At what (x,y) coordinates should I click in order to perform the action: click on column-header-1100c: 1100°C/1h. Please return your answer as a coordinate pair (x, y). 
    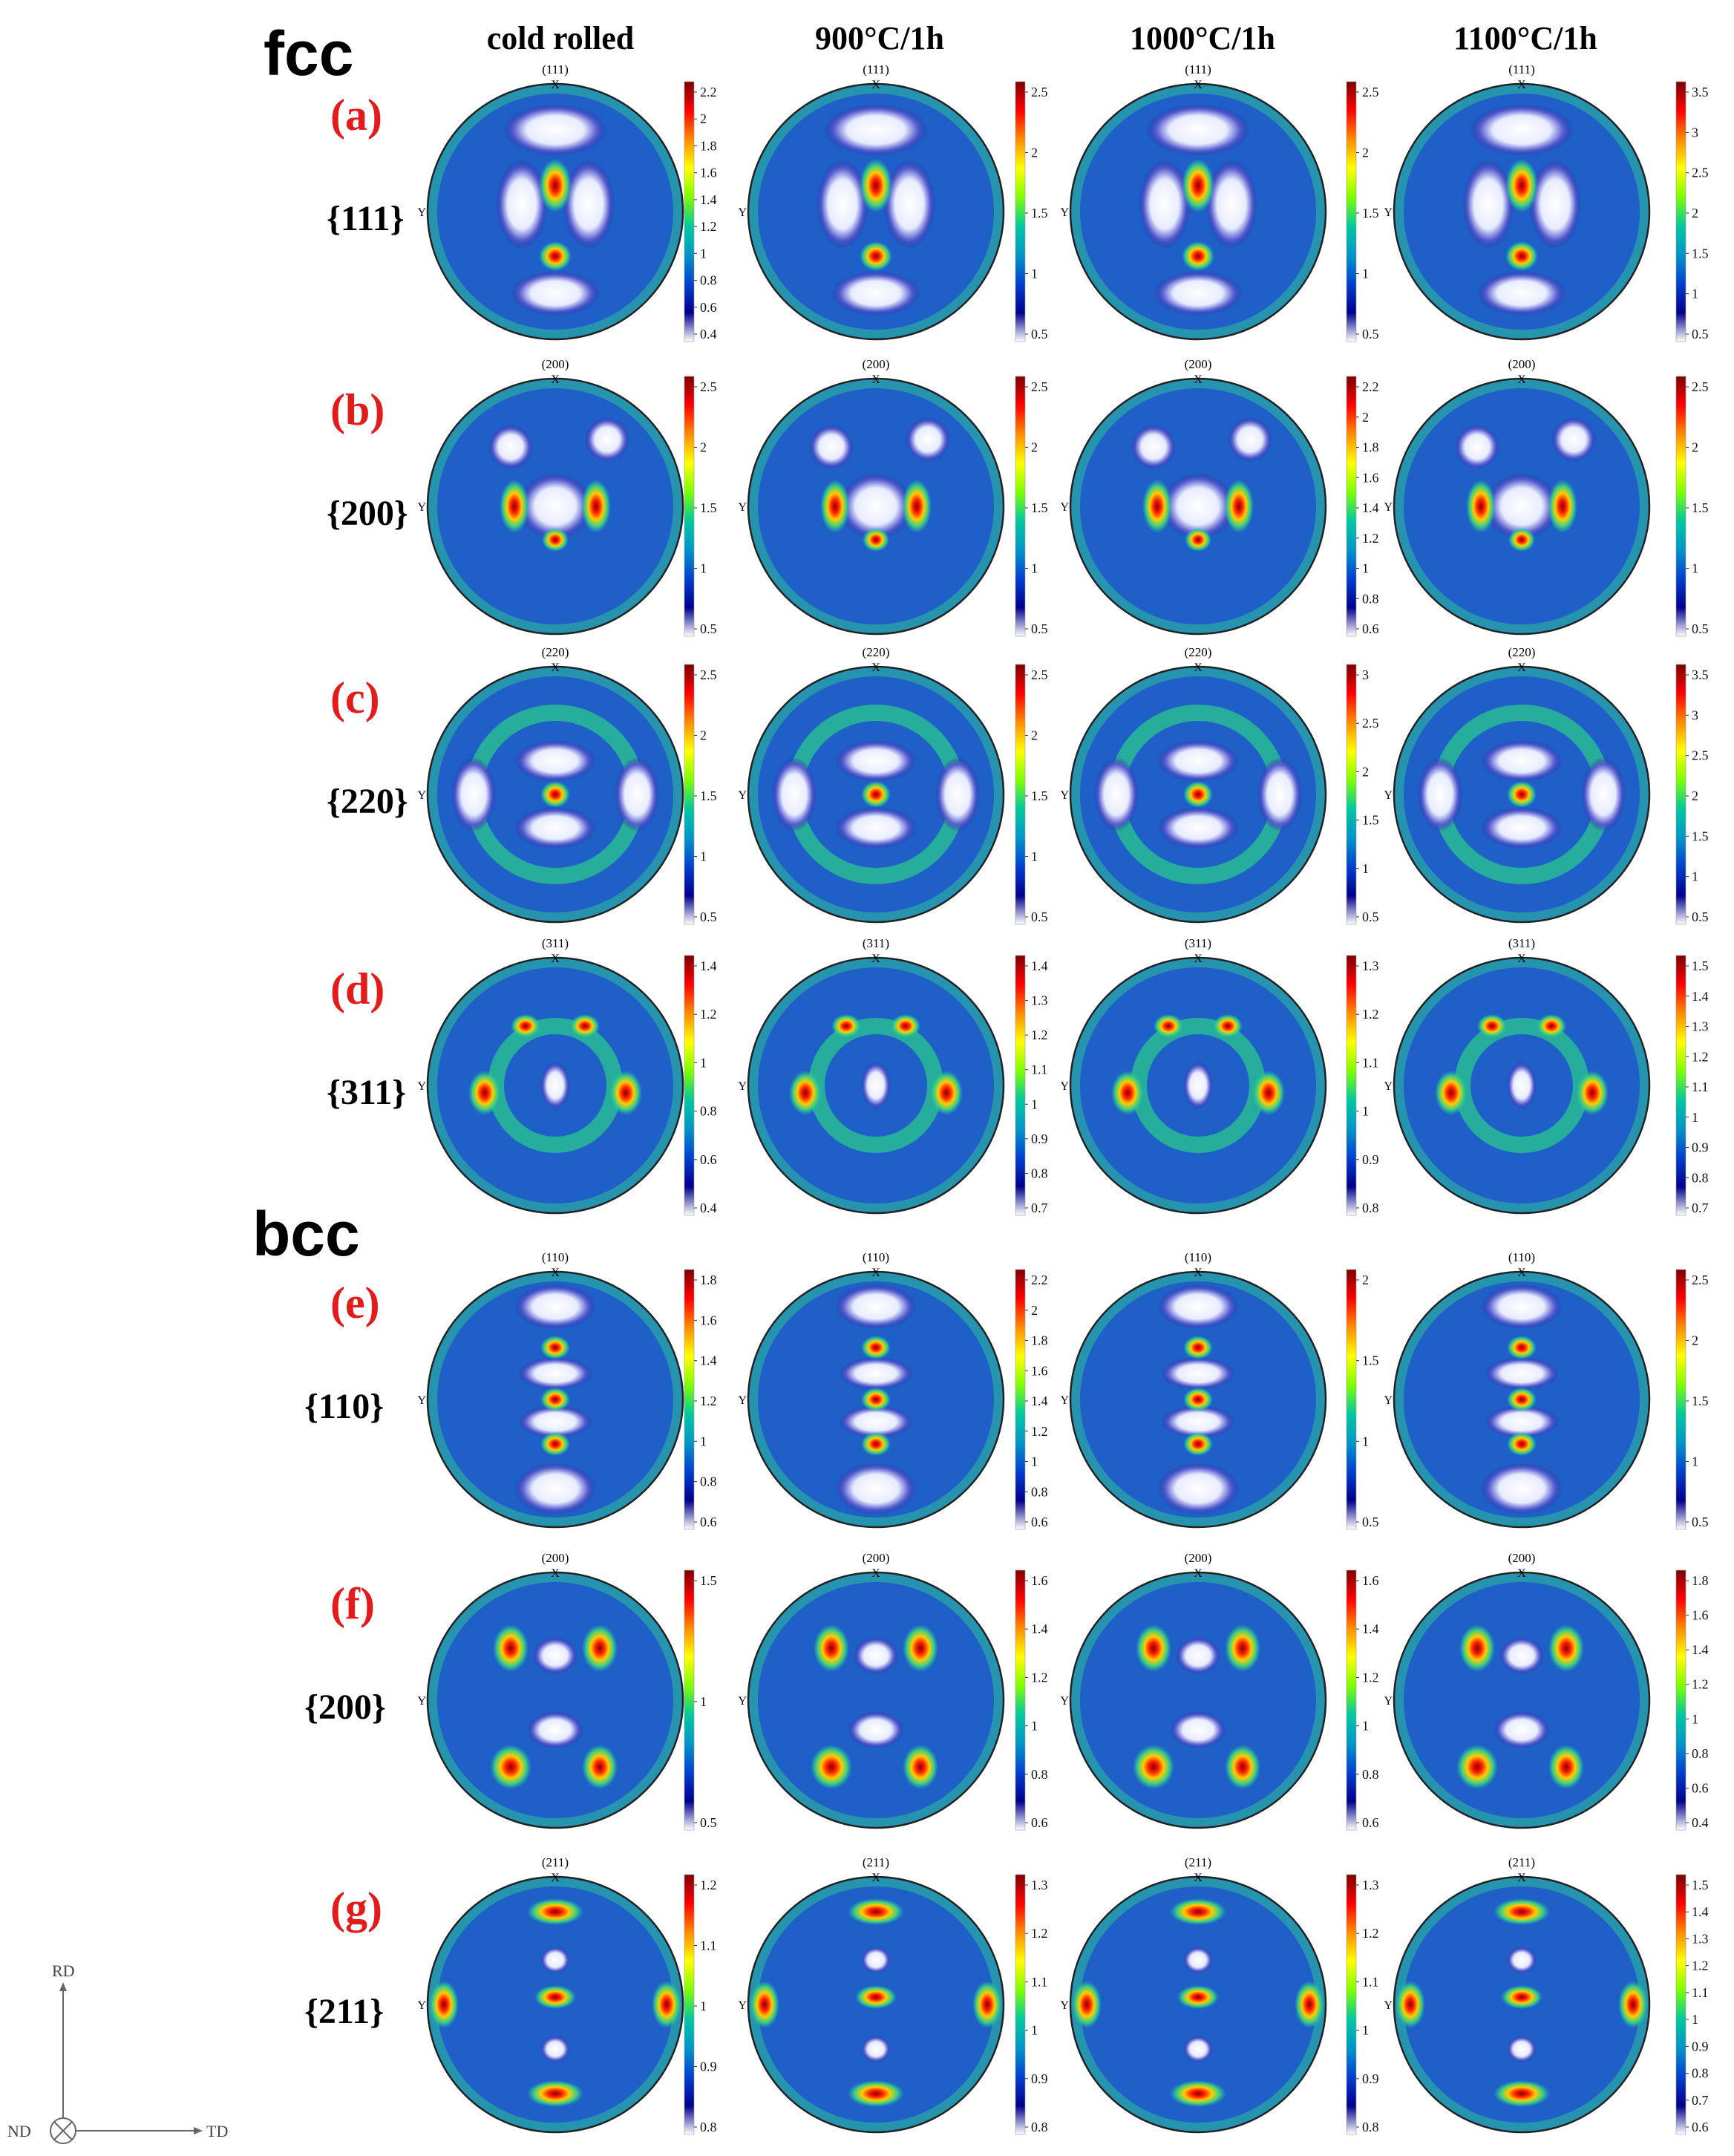
    Looking at the image, I should click on (1525, 38).